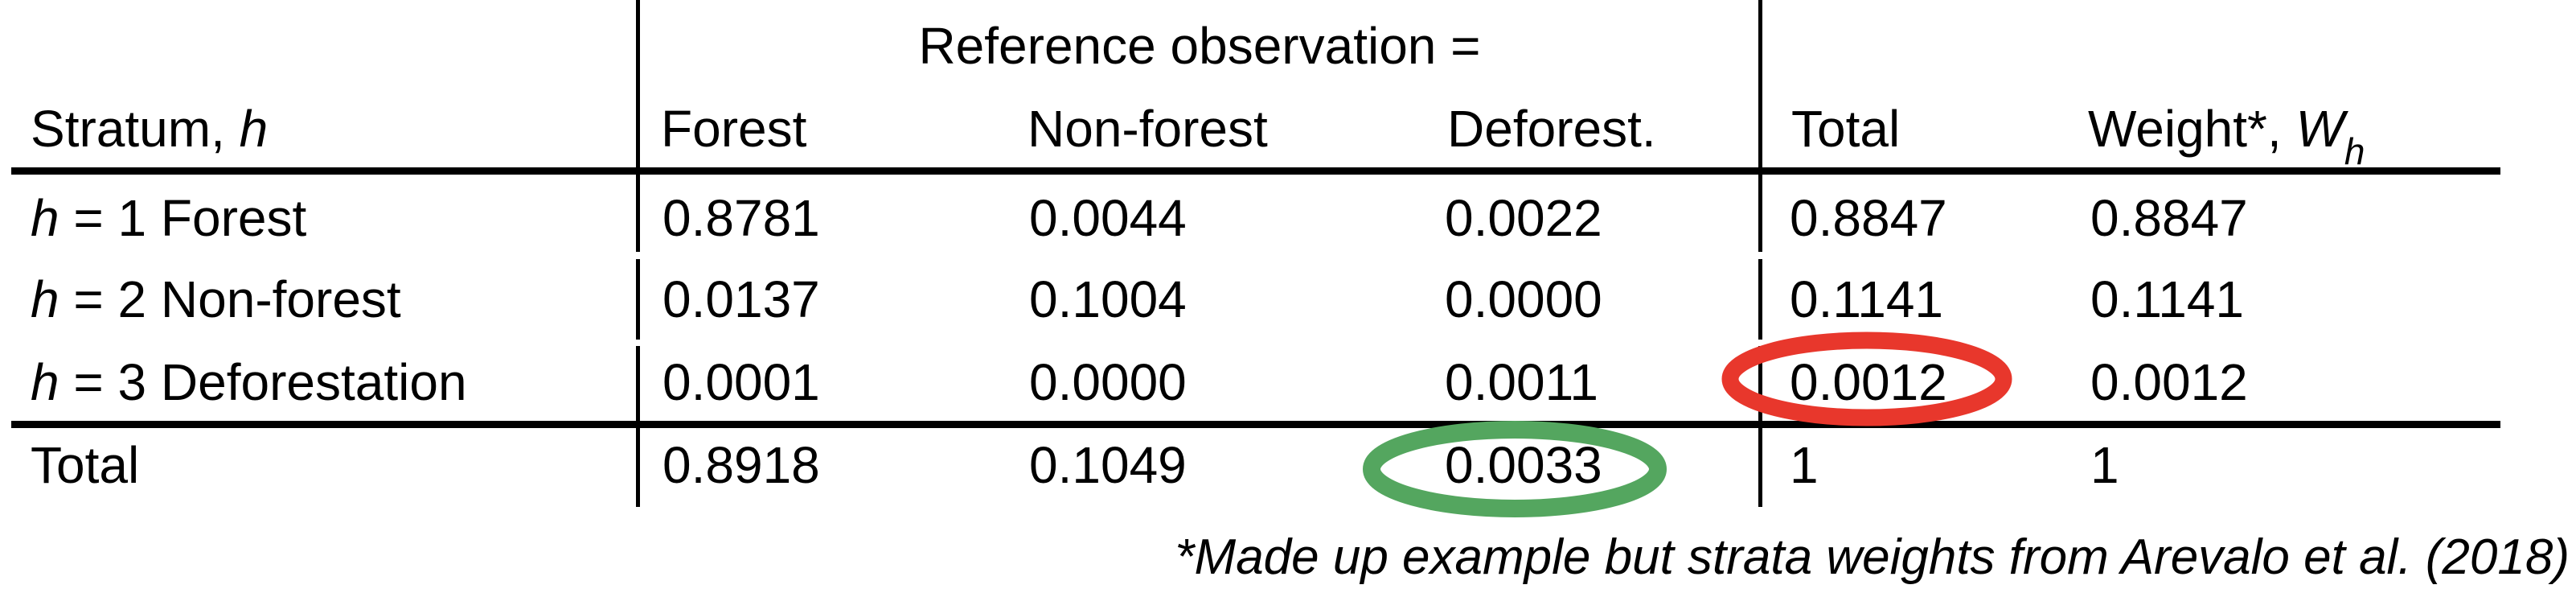  I want to click on deforest-column-header: Deforest., so click(1551, 129).